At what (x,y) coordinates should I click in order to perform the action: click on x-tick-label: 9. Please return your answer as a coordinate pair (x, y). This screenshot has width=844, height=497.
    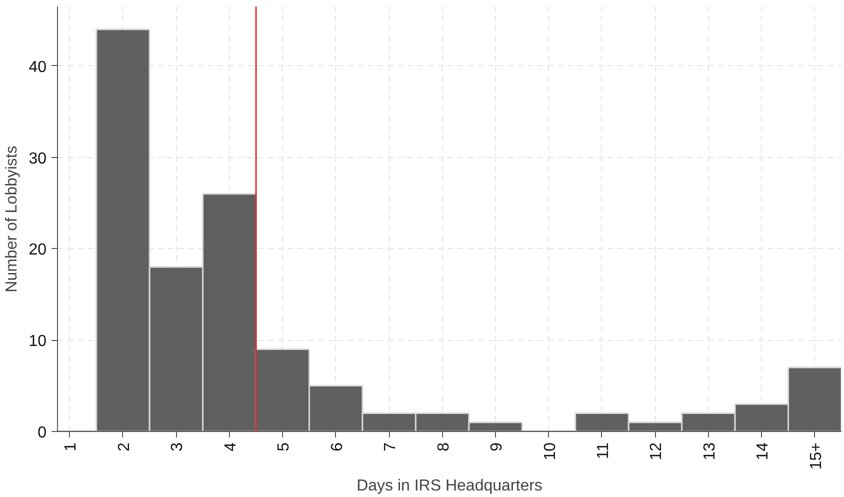
    Looking at the image, I should click on (497, 447).